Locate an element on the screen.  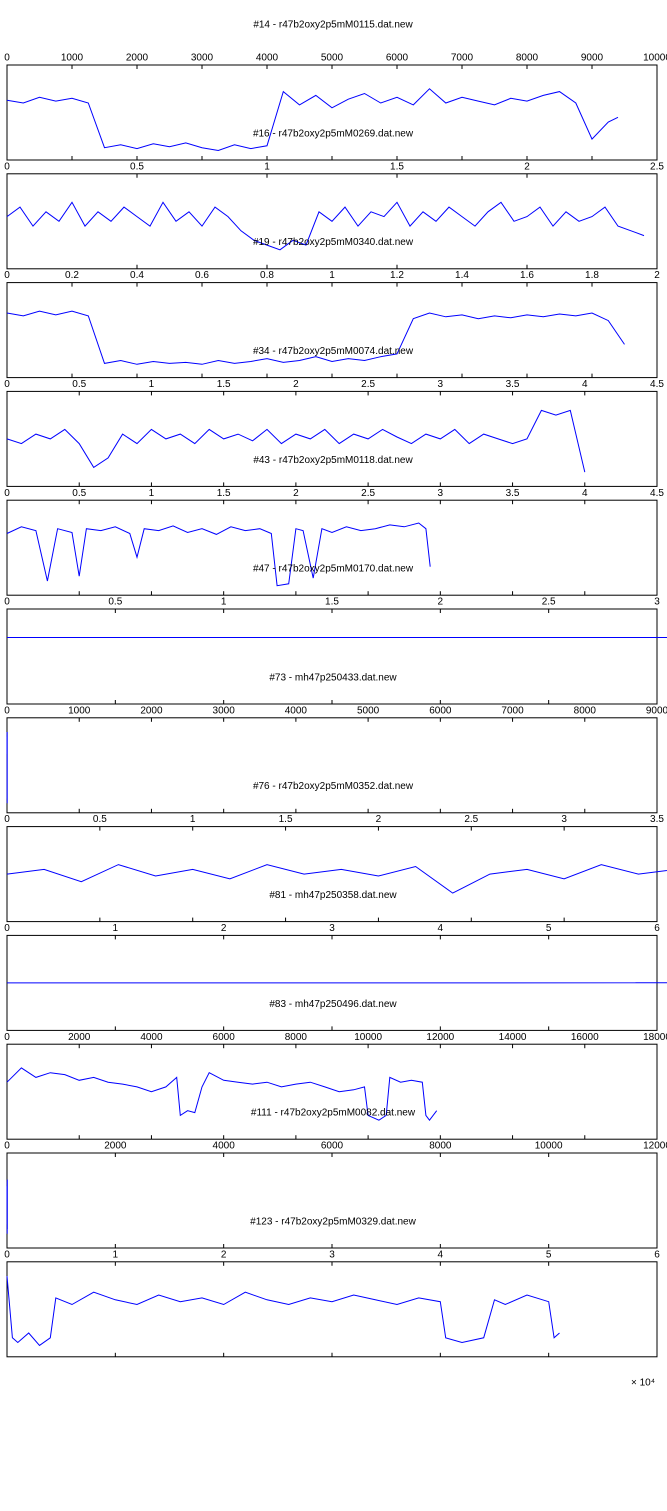
x-tick-label: 4.5 is located at coordinates (657, 384).